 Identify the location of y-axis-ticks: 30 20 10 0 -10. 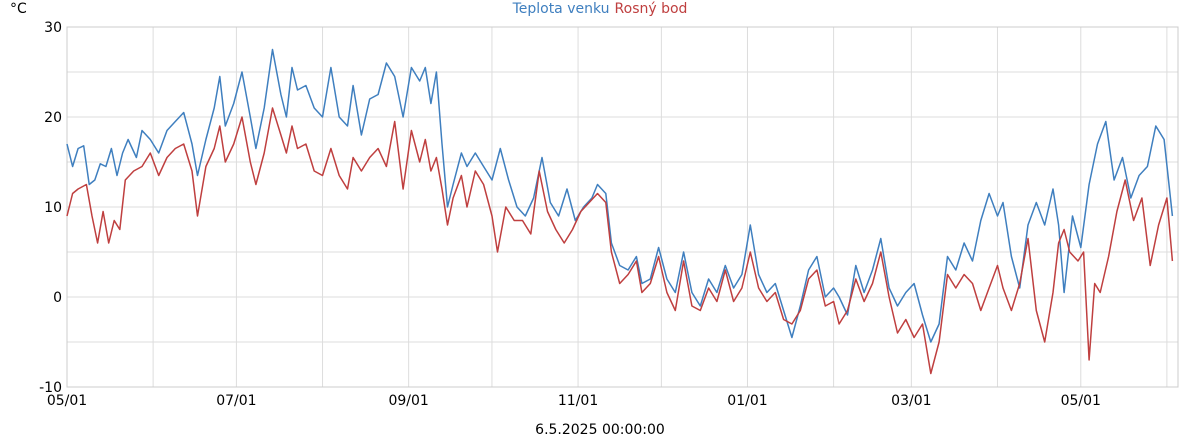
(50, 208).